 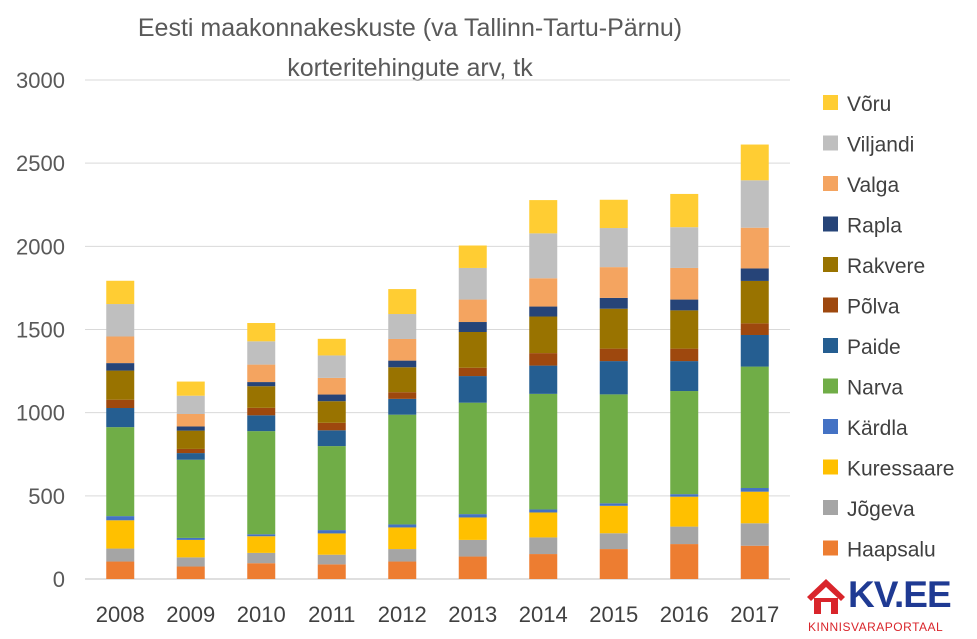 What do you see at coordinates (873, 307) in the screenshot?
I see `legend-label: Põlva` at bounding box center [873, 307].